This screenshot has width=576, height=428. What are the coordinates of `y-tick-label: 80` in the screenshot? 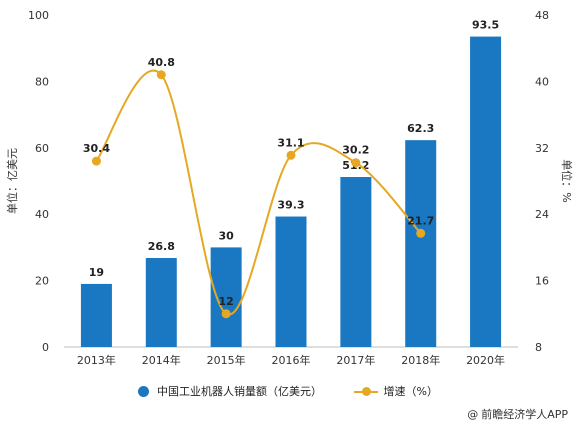 It's located at (42, 81).